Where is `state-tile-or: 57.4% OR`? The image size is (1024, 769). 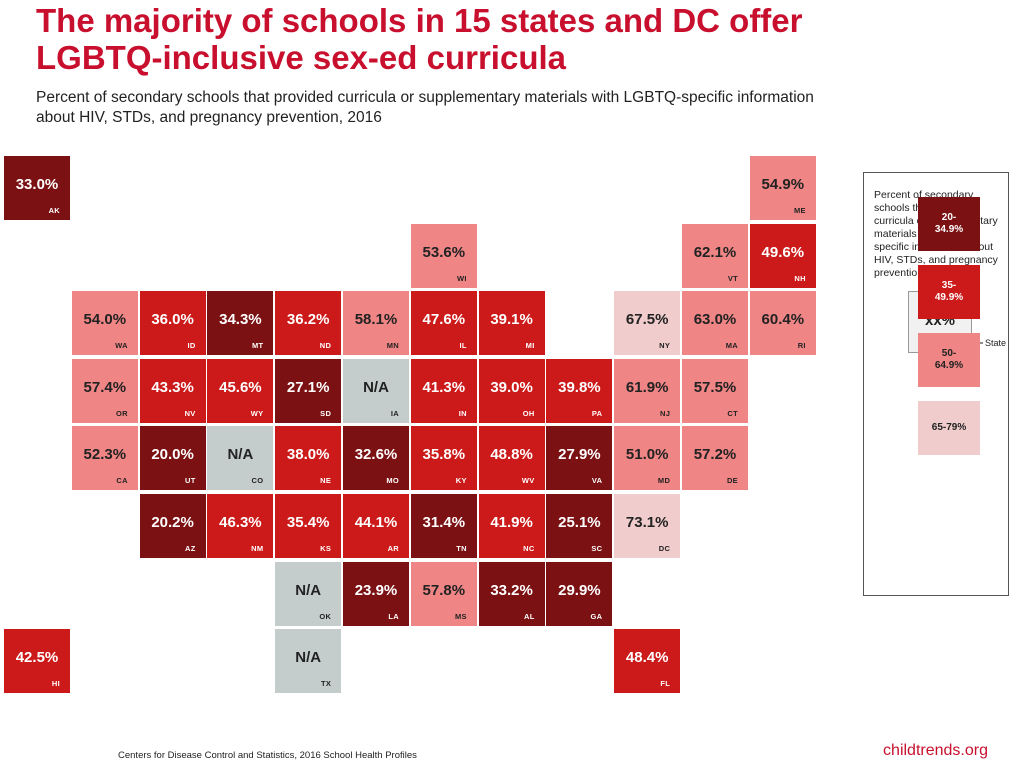
state-tile-or: 57.4% OR is located at coordinates (104, 390).